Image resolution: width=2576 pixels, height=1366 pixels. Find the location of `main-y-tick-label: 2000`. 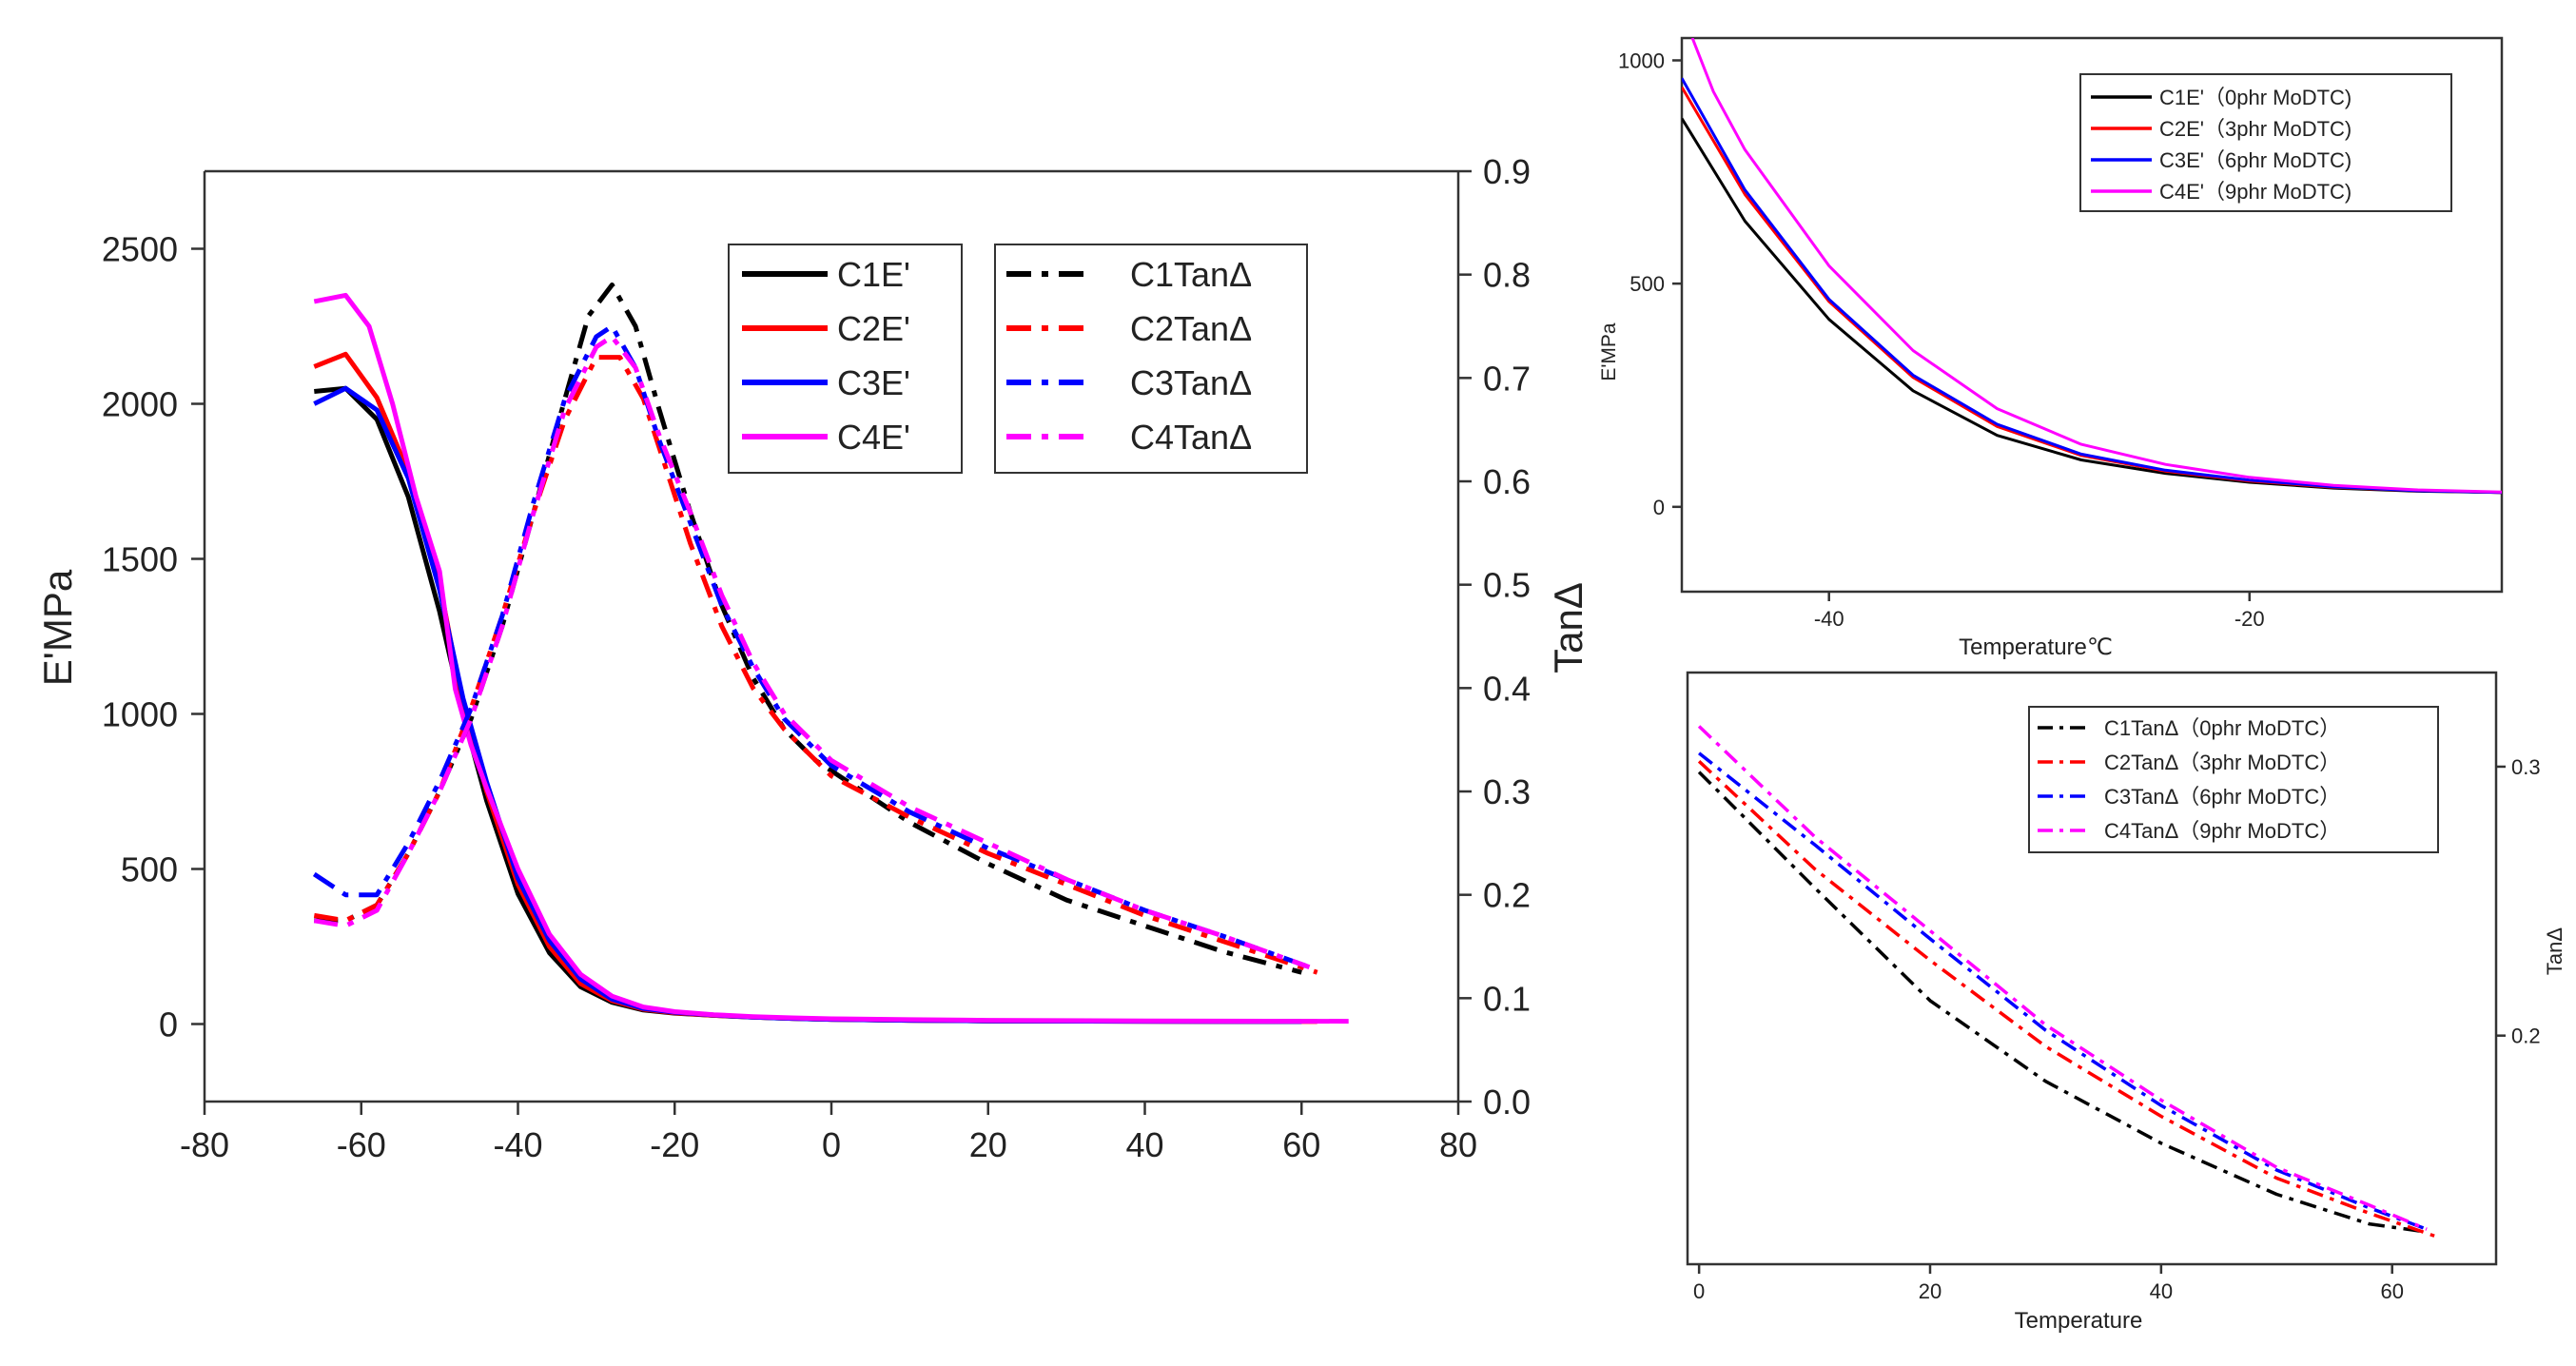

main-y-tick-label: 2000 is located at coordinates (140, 404).